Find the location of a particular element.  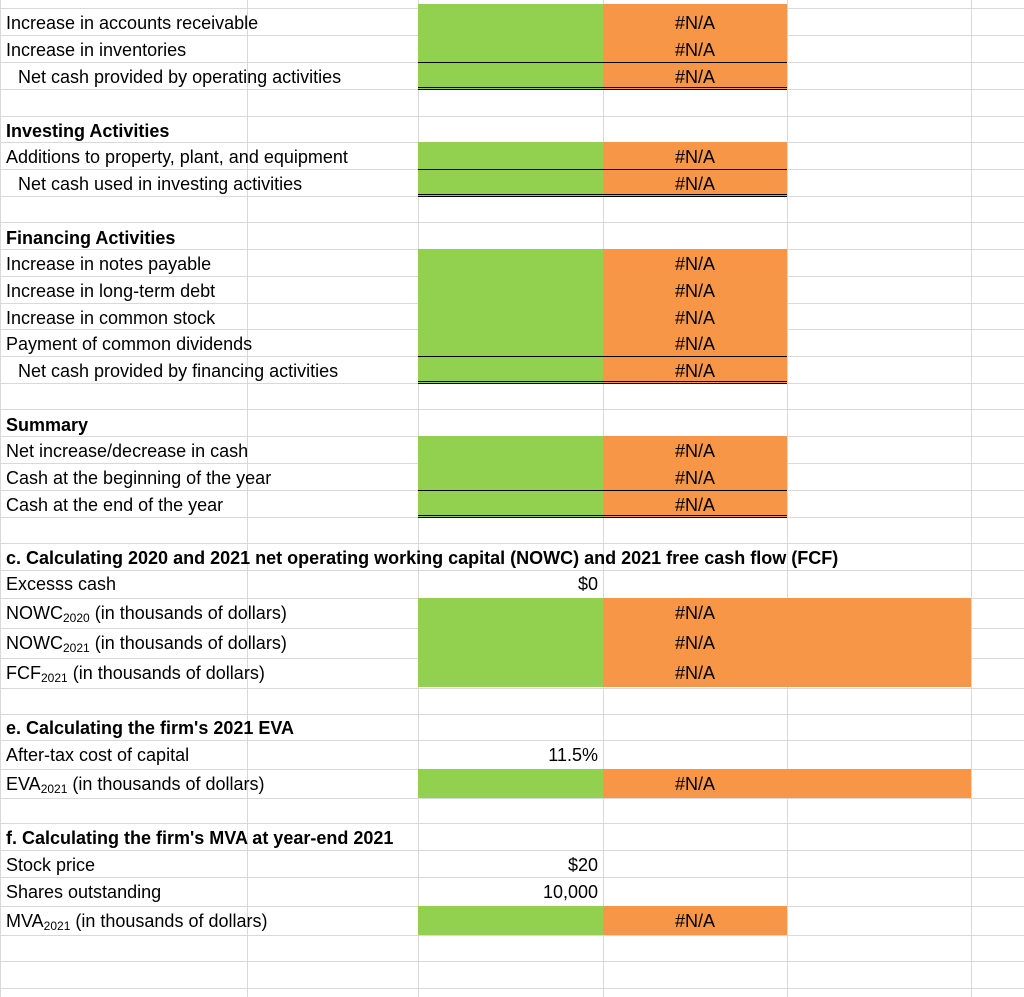

label-shares-outstanding: Shares outstanding is located at coordinates (84, 892).